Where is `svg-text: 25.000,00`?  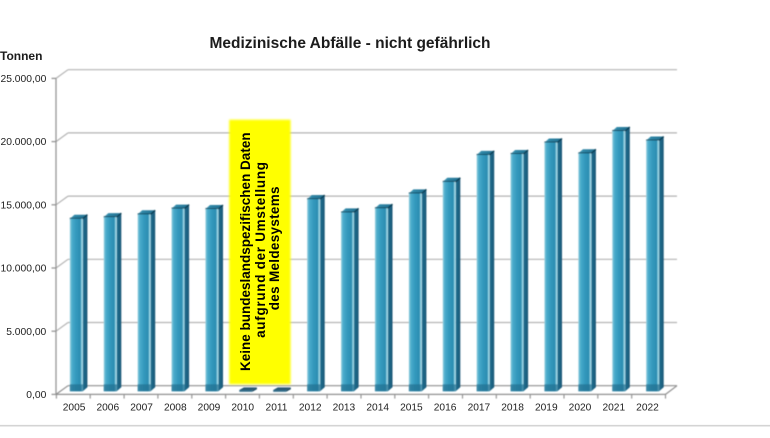 svg-text: 25.000,00 is located at coordinates (23, 79).